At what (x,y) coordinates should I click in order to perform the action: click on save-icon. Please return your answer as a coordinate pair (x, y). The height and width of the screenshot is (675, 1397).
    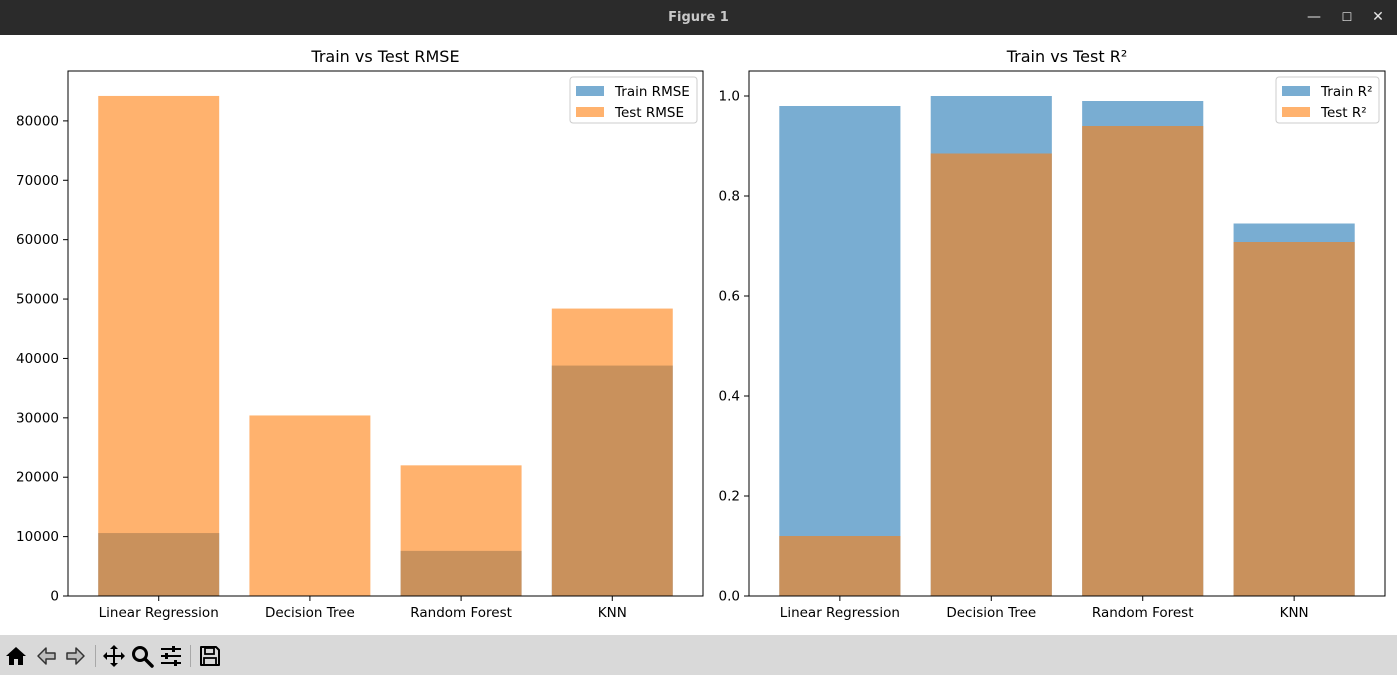
    Looking at the image, I should click on (210, 656).